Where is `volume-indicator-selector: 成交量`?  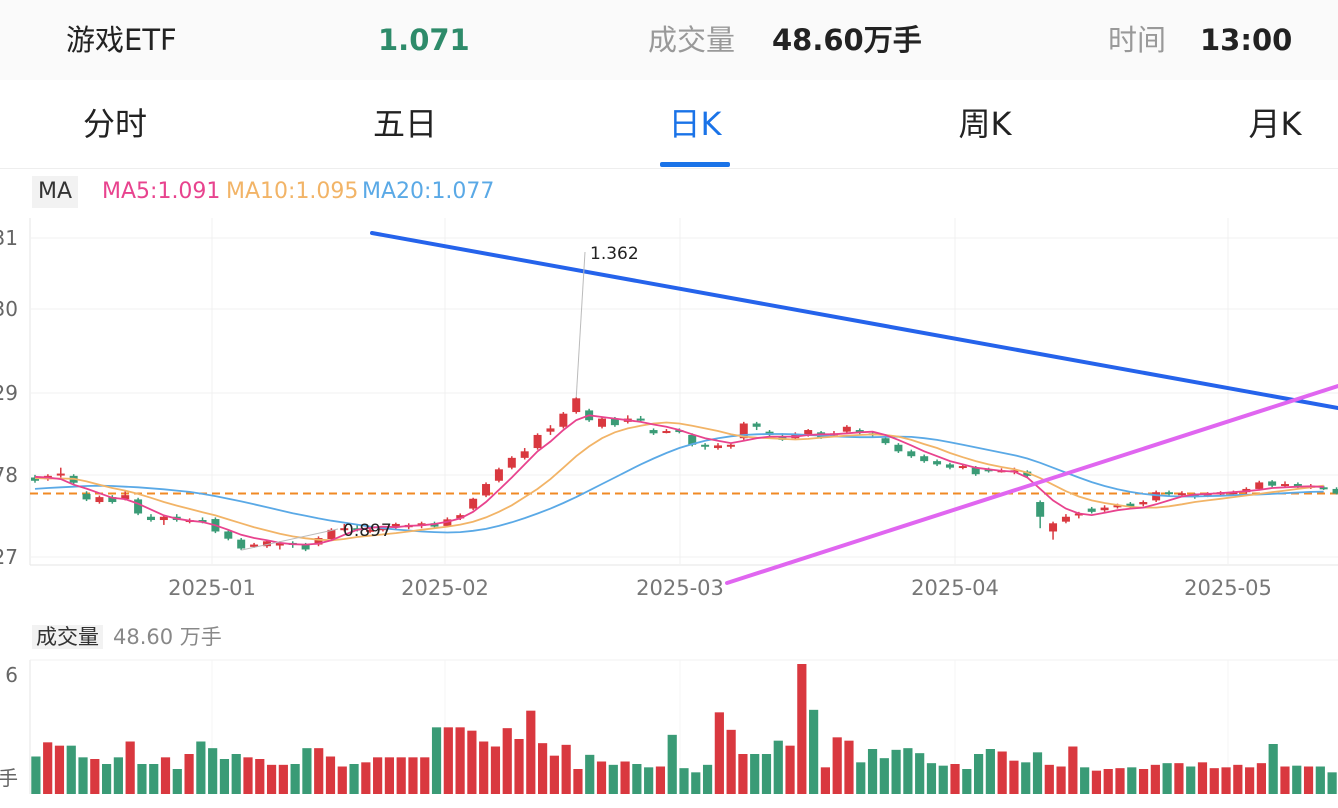
volume-indicator-selector: 成交量 is located at coordinates (67, 637).